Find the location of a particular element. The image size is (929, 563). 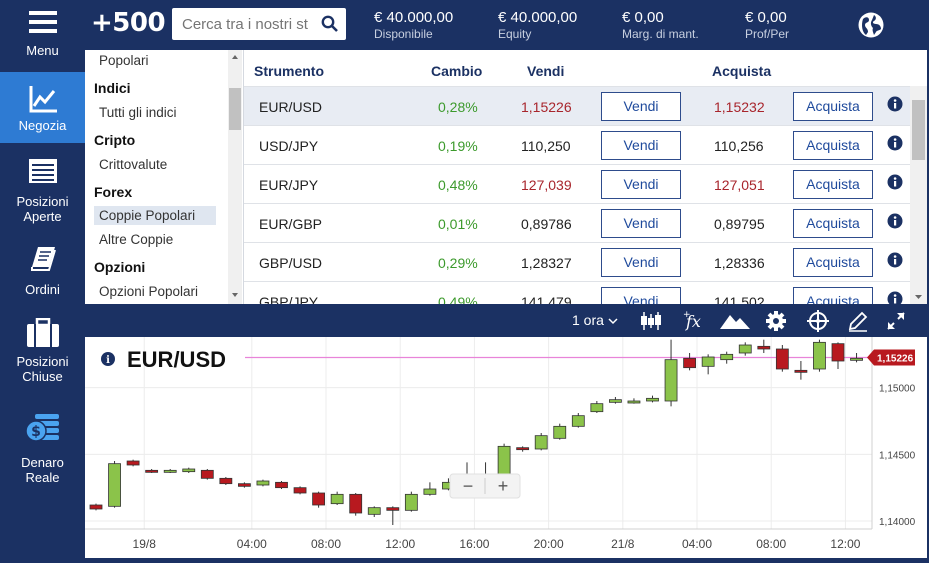

search-input is located at coordinates (242, 24).